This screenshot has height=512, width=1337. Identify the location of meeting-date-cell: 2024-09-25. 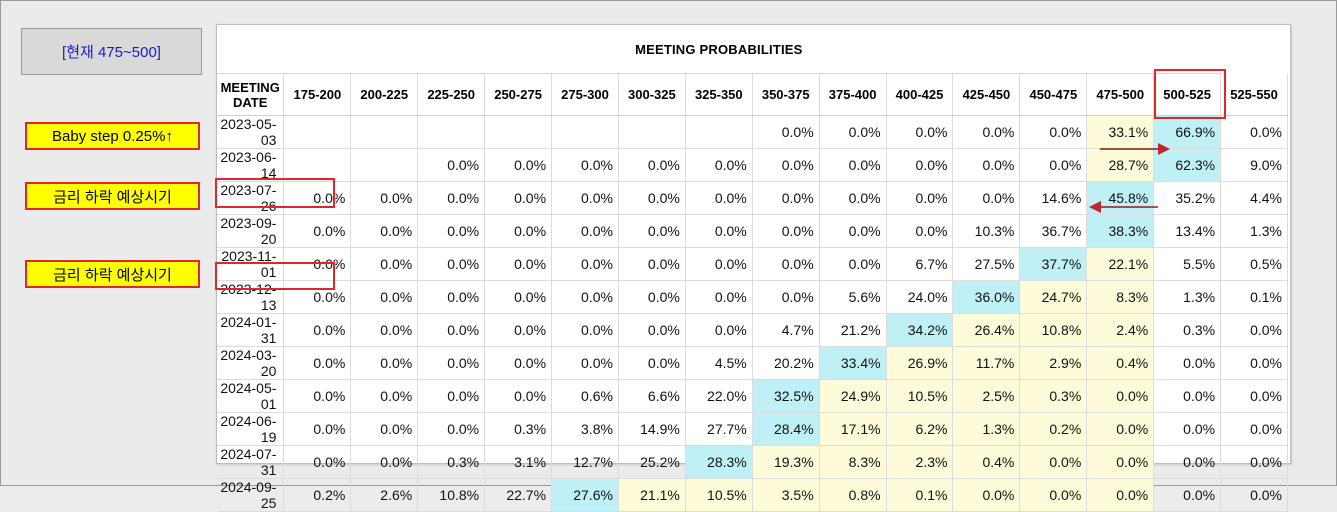
(251, 495).